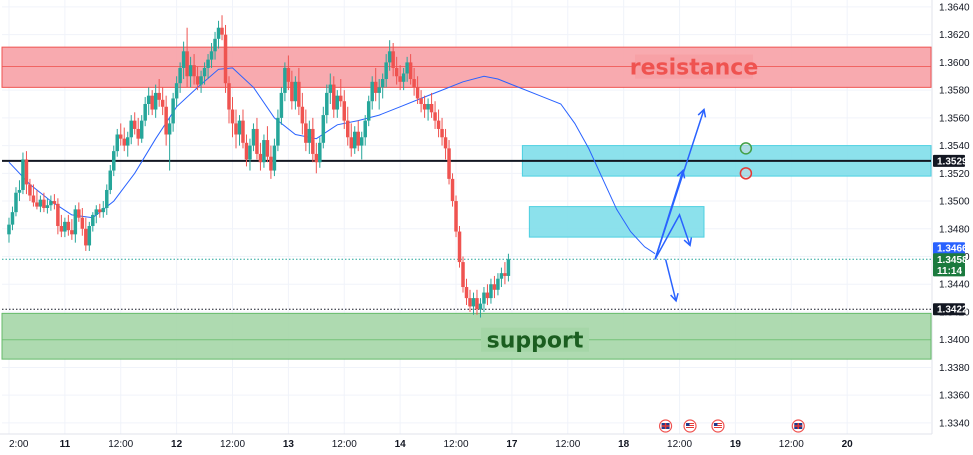 Image resolution: width=973 pixels, height=455 pixels. What do you see at coordinates (949, 248) in the screenshot?
I see `price-tag-bg` at bounding box center [949, 248].